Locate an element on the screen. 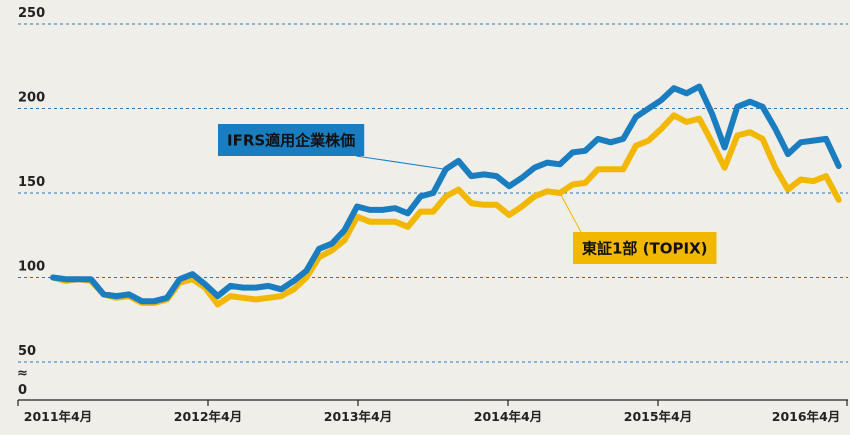  y-tick-label: 200 is located at coordinates (31, 98).